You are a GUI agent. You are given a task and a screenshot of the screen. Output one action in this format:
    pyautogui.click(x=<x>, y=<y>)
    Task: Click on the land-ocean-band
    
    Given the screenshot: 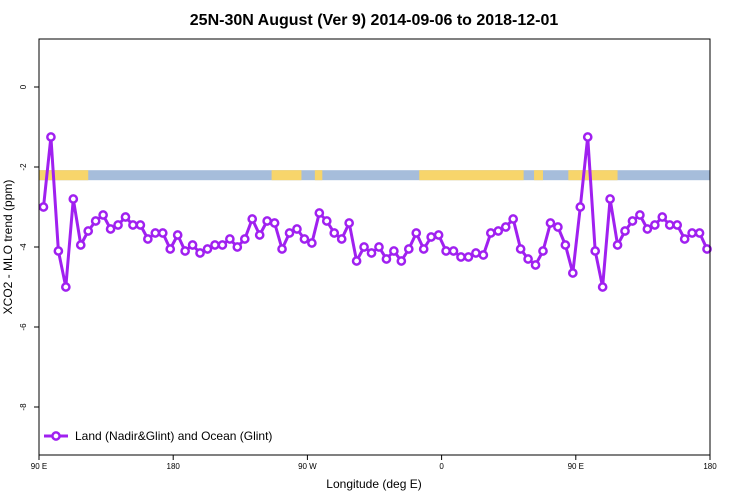 What is the action you would take?
    pyautogui.click(x=374, y=175)
    